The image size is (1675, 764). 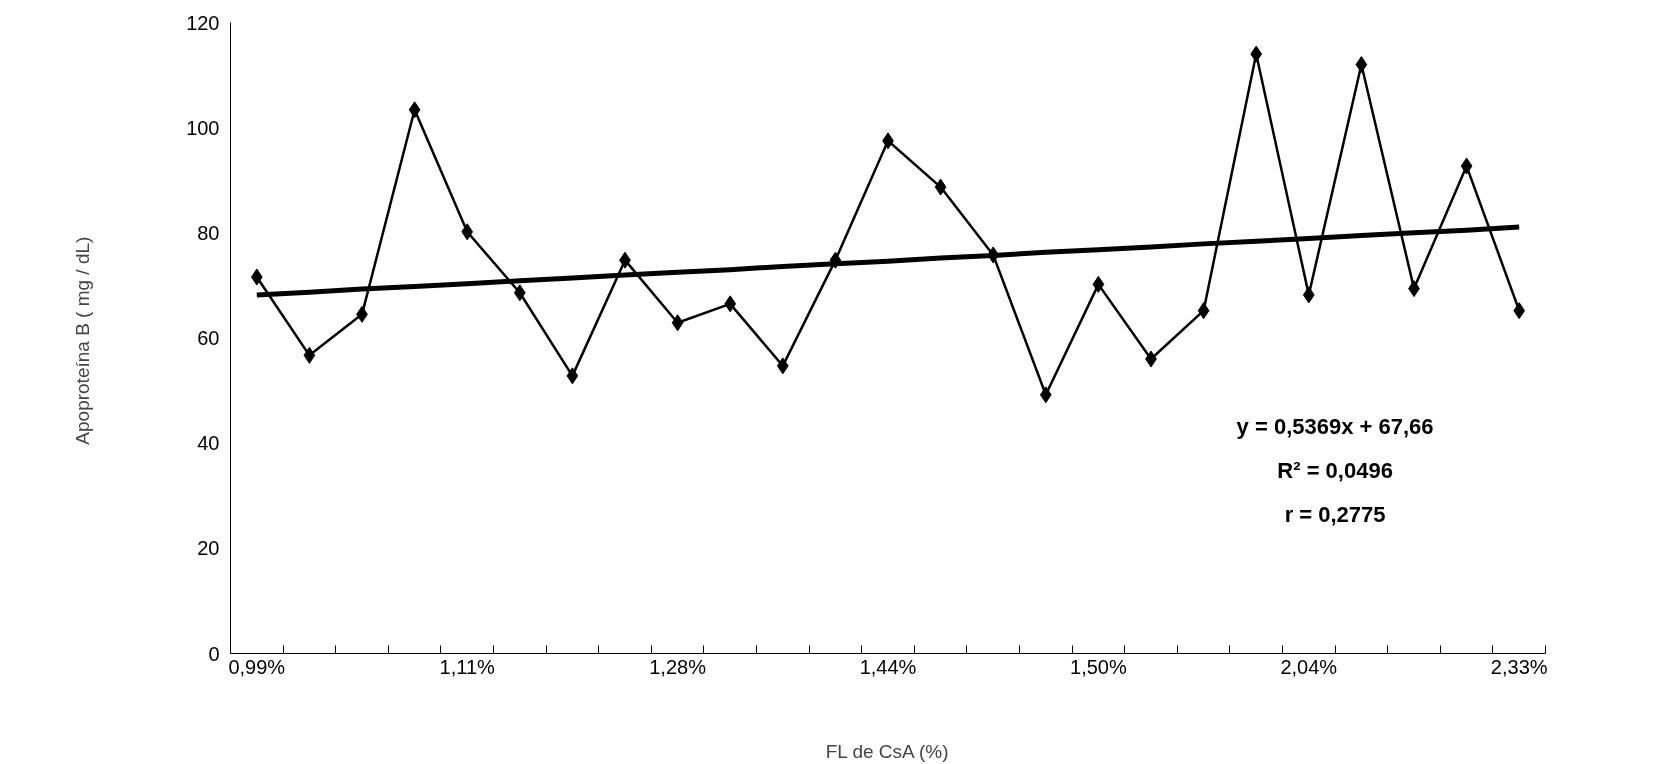 What do you see at coordinates (208, 232) in the screenshot?
I see `y-tick-label: 80` at bounding box center [208, 232].